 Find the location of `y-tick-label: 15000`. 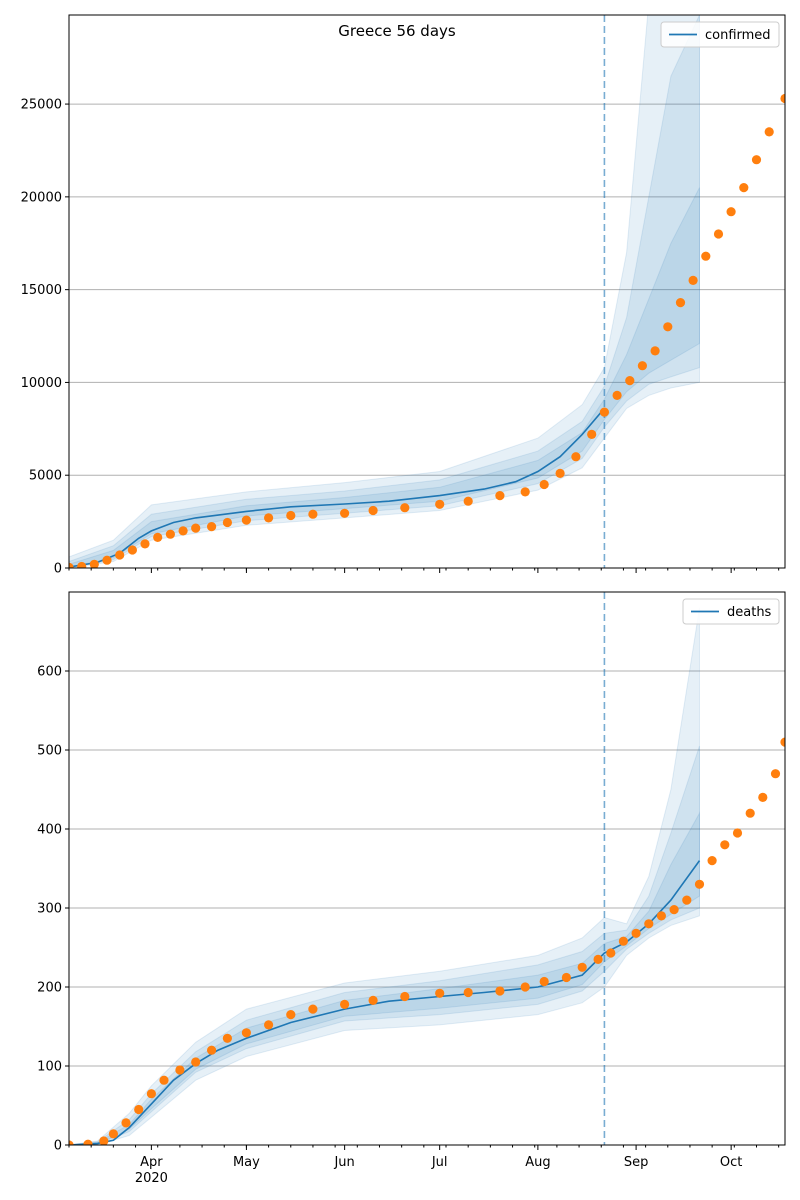

y-tick-label: 15000 is located at coordinates (41, 290).